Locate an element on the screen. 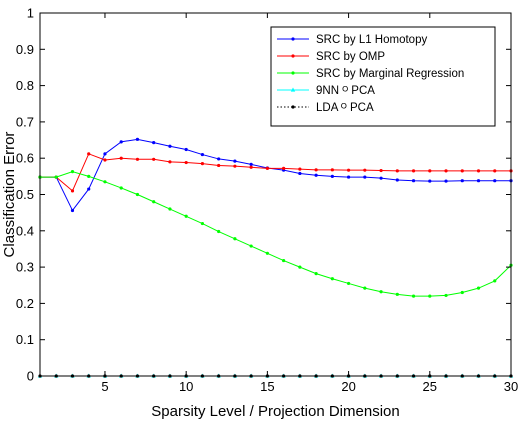 Image resolution: width=526 pixels, height=424 pixels. y-tick-label: 0.6 is located at coordinates (25, 158).